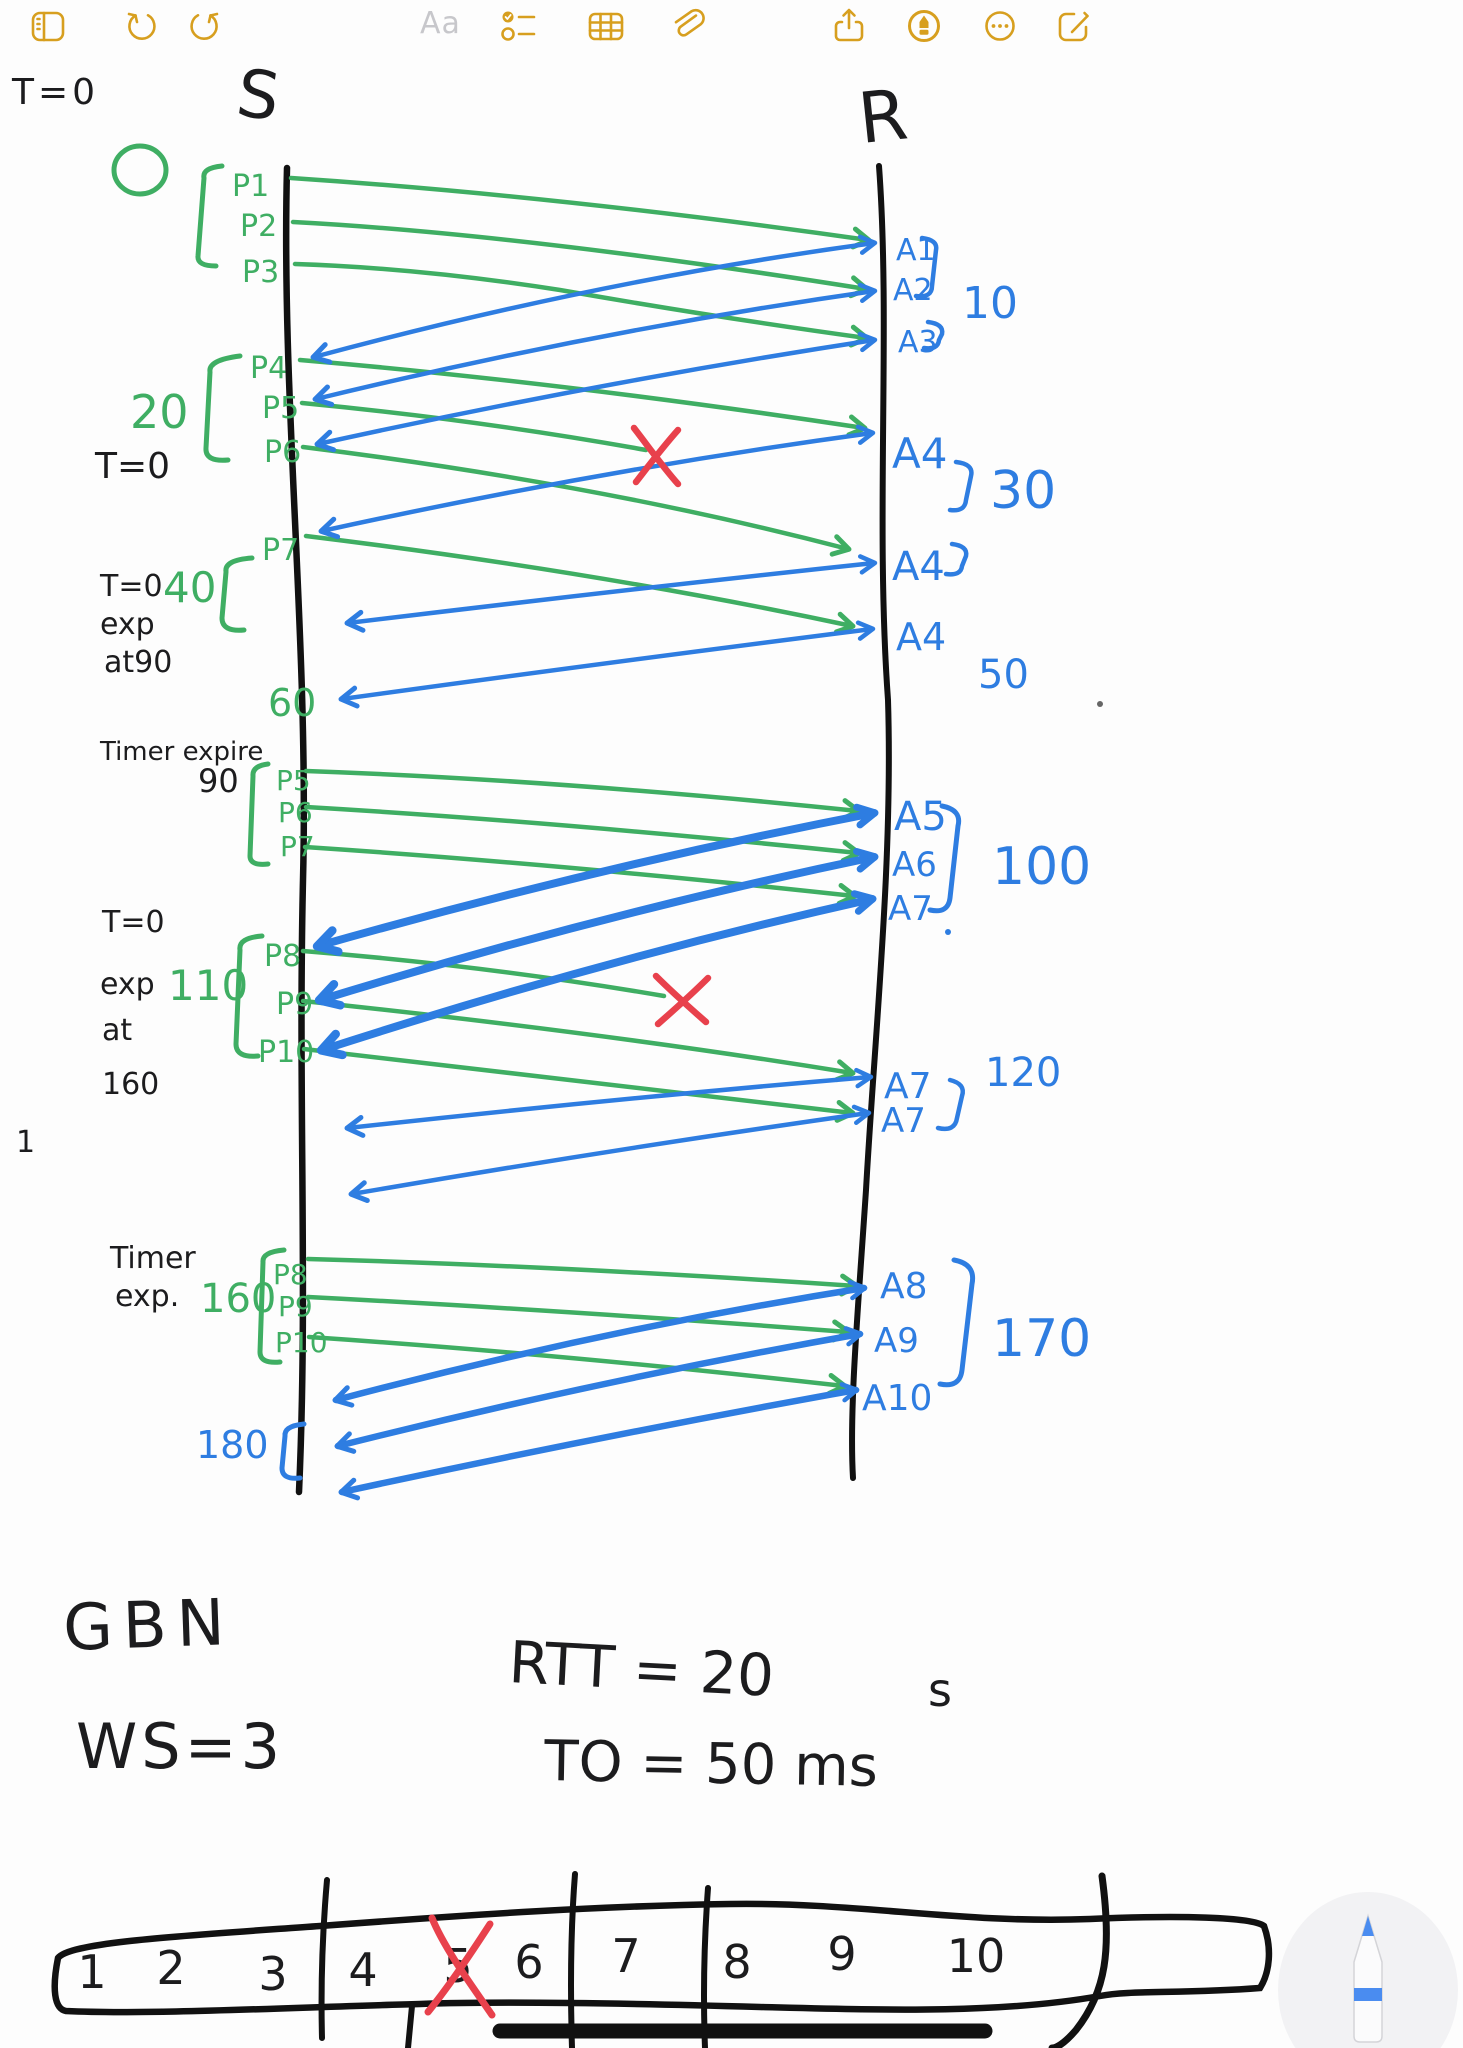 The image size is (1463, 2048). What do you see at coordinates (410, 2025) in the screenshot?
I see `ruler-stub` at bounding box center [410, 2025].